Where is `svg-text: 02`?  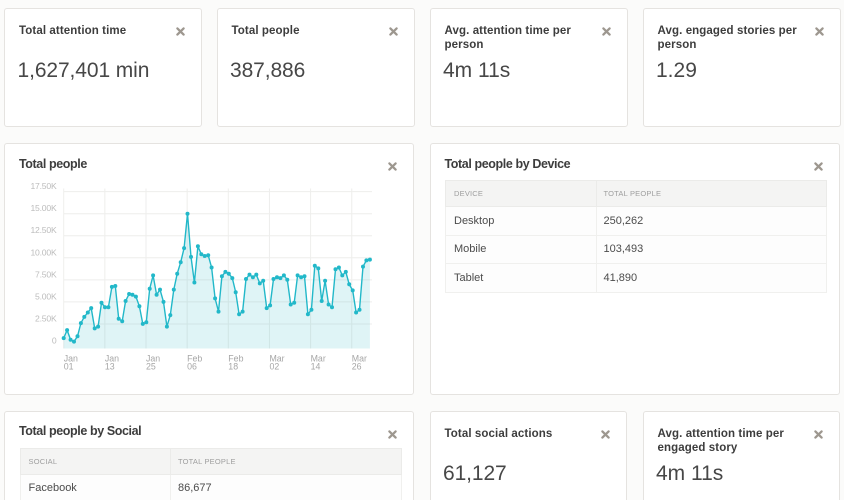
svg-text: 02 is located at coordinates (274, 367).